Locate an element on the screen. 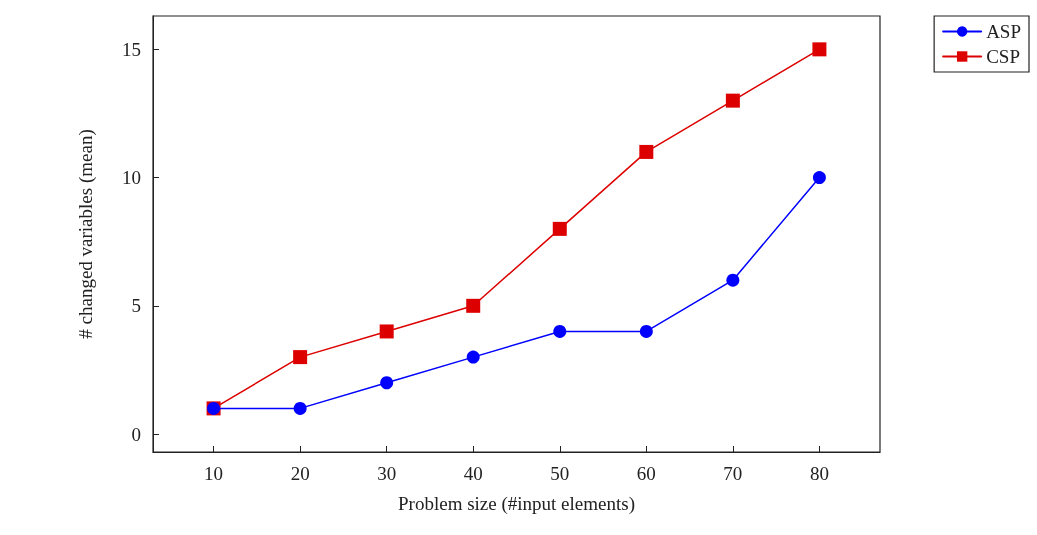 This screenshot has width=1037, height=535. legend-label: CSP is located at coordinates (1003, 56).